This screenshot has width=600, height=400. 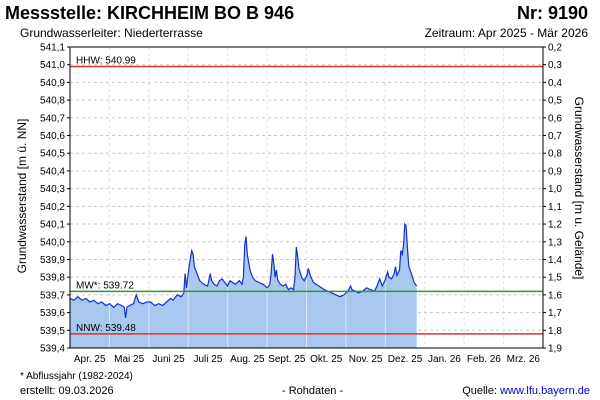 I want to click on y-tick-label-left: 540,8, so click(x=52, y=101).